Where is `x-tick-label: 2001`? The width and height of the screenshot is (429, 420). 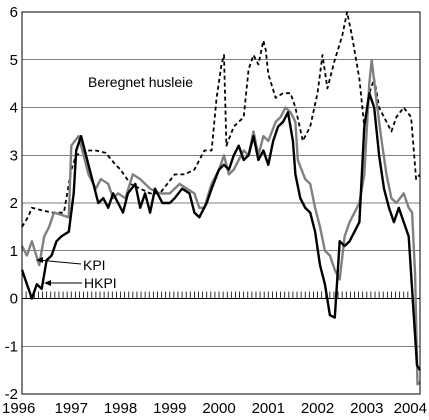 x-tick-label: 2001 is located at coordinates (268, 408).